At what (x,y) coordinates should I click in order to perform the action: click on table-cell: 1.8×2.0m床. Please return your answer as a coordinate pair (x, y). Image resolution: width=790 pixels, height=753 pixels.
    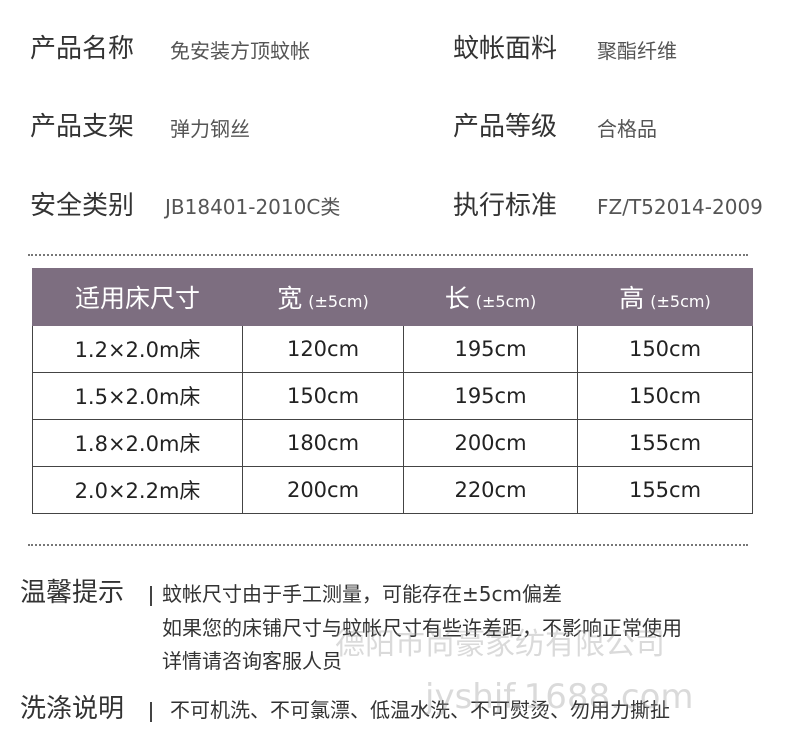
    Looking at the image, I should click on (137, 443).